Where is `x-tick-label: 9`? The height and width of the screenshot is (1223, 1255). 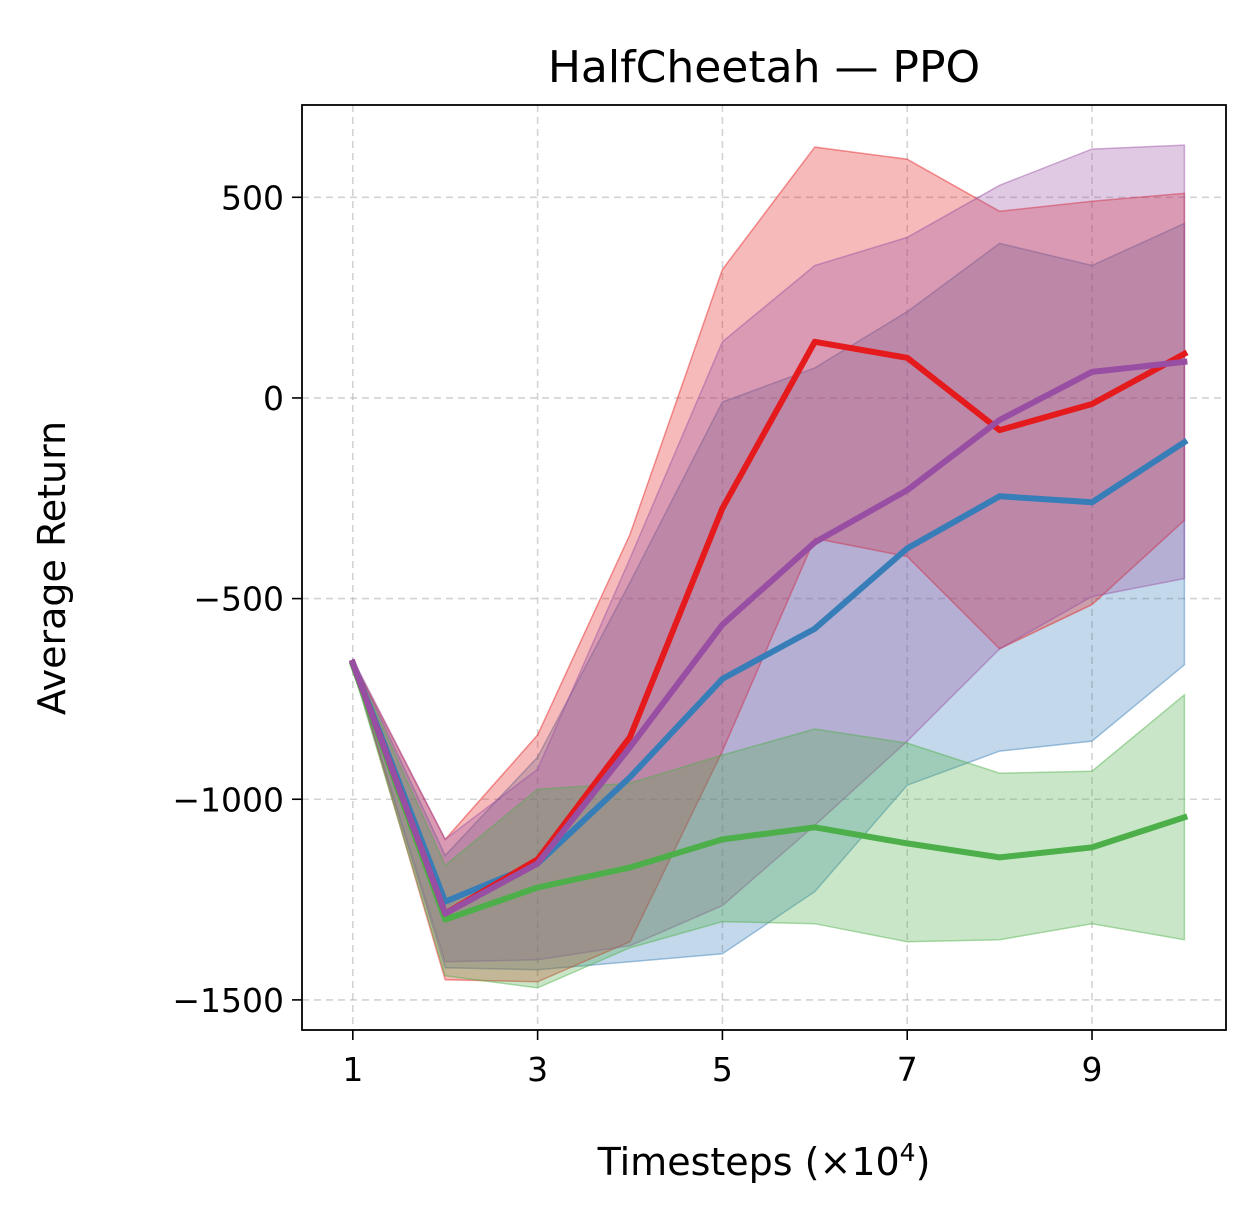
x-tick-label: 9 is located at coordinates (1092, 1069).